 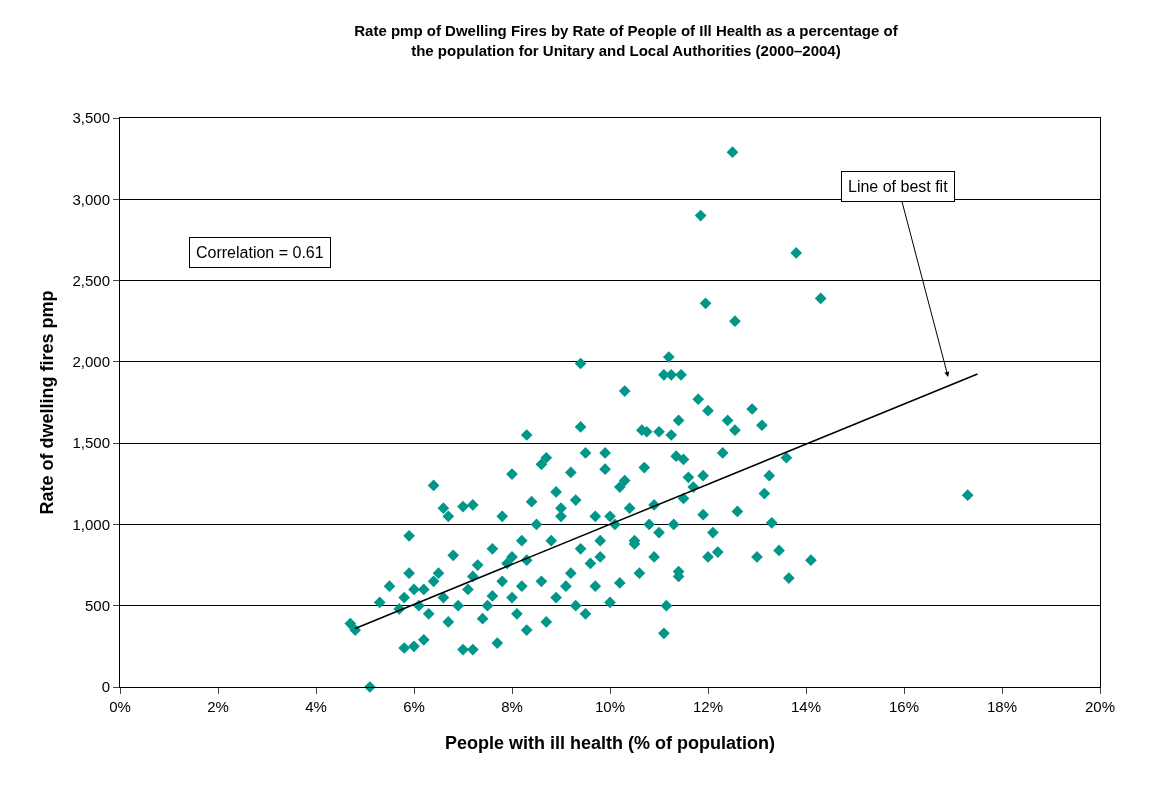 What do you see at coordinates (898, 186) in the screenshot?
I see `annotation: Line of best fit` at bounding box center [898, 186].